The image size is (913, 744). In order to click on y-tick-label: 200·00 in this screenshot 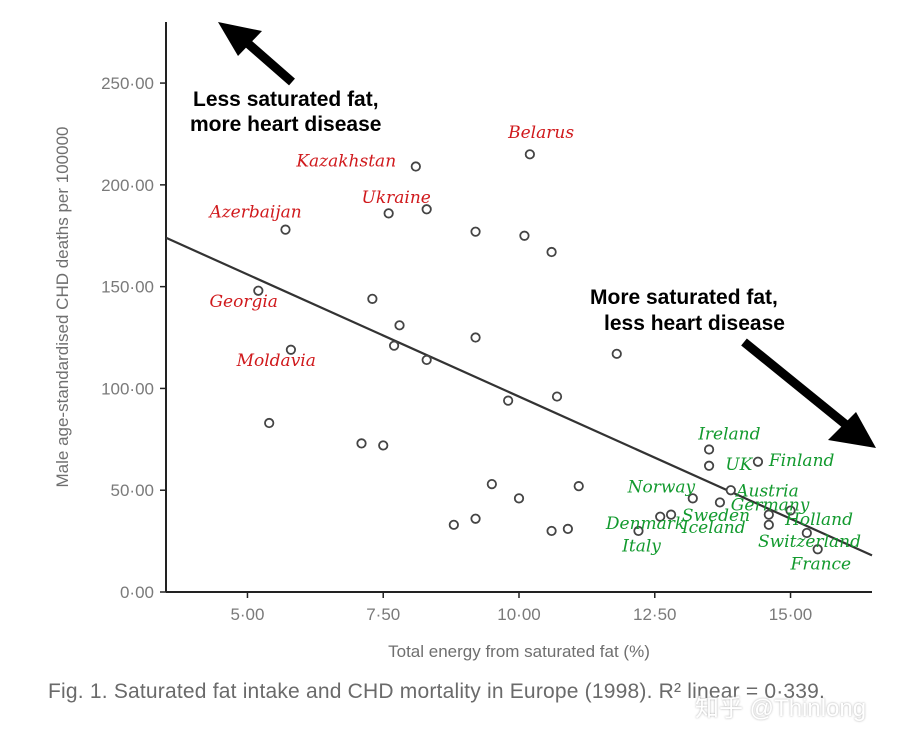, I will do `click(127, 185)`.